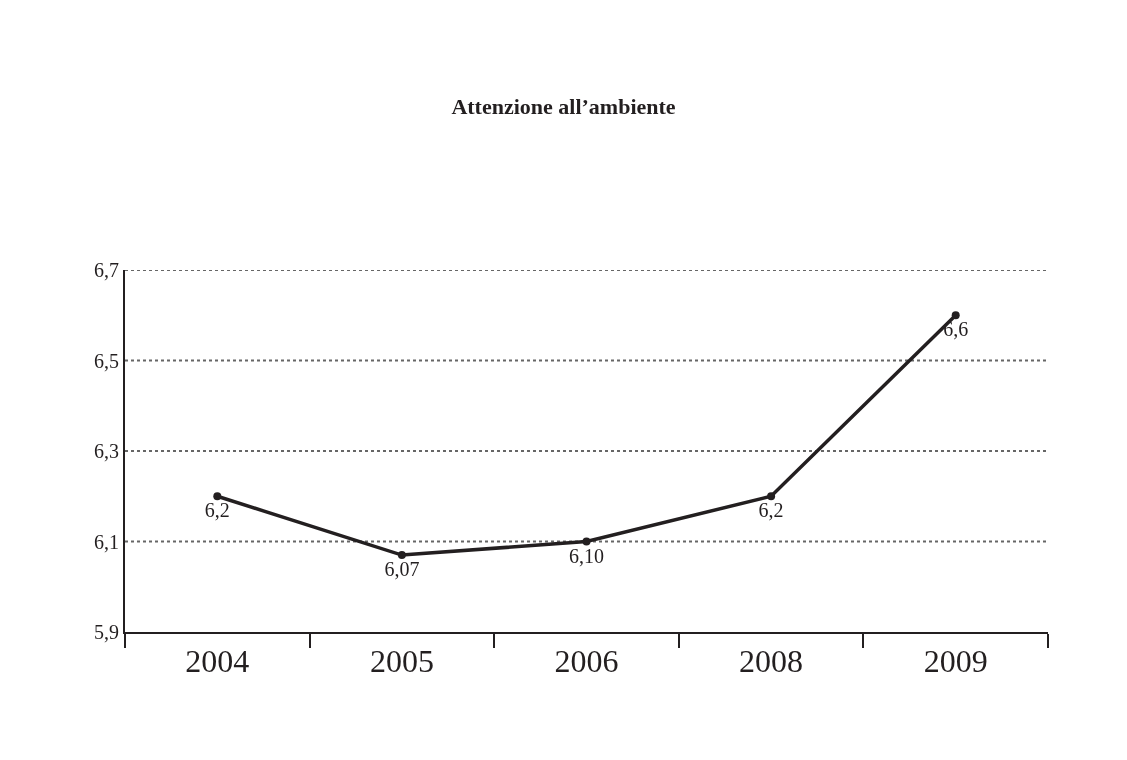  Describe the element at coordinates (217, 661) in the screenshot. I see `x-tick-label: 2004` at that location.